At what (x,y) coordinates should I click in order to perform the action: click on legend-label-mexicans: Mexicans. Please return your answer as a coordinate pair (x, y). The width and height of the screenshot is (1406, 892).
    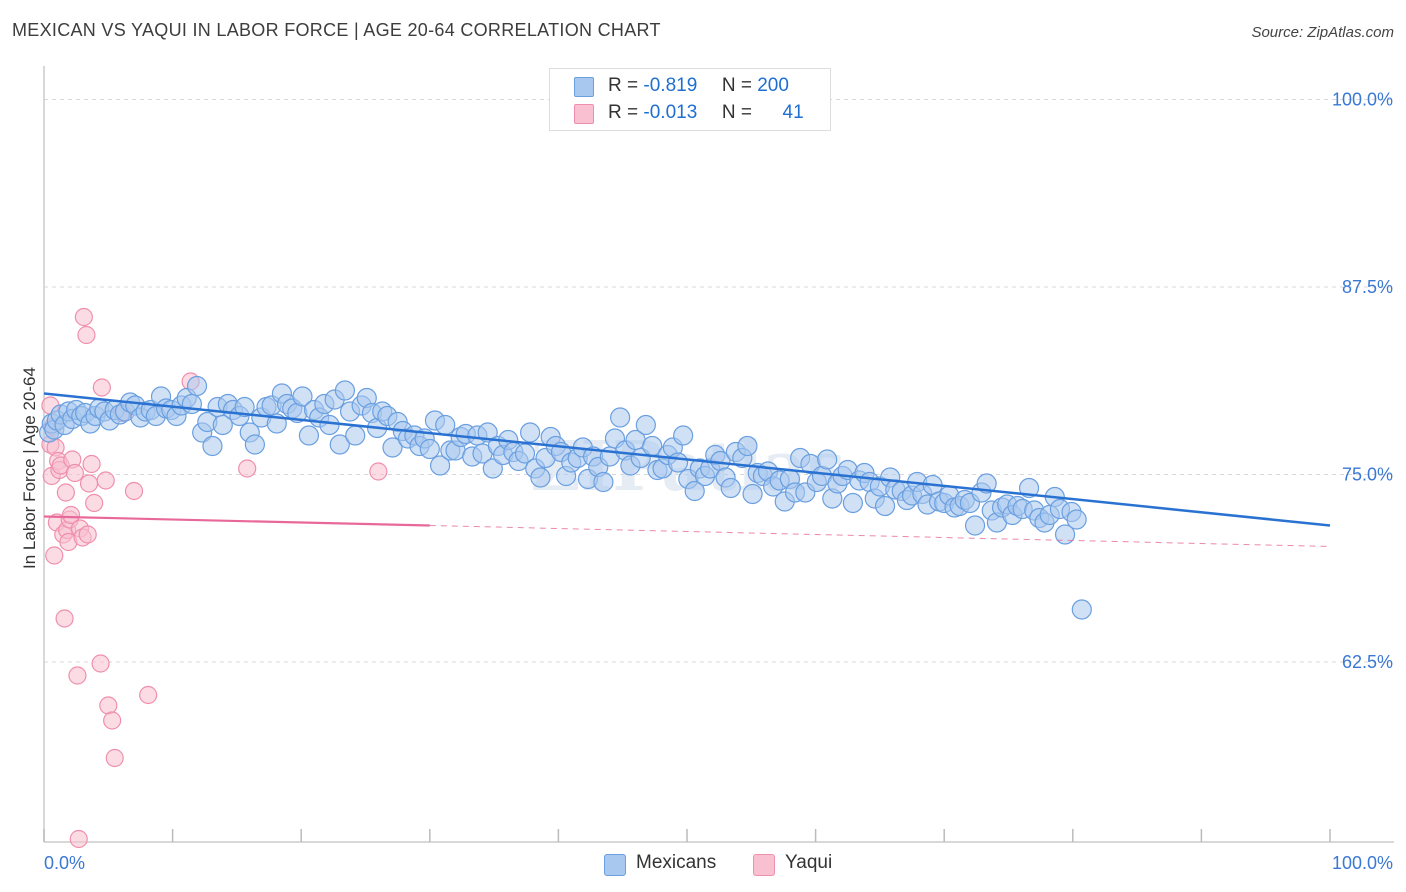
    Looking at the image, I should click on (676, 862).